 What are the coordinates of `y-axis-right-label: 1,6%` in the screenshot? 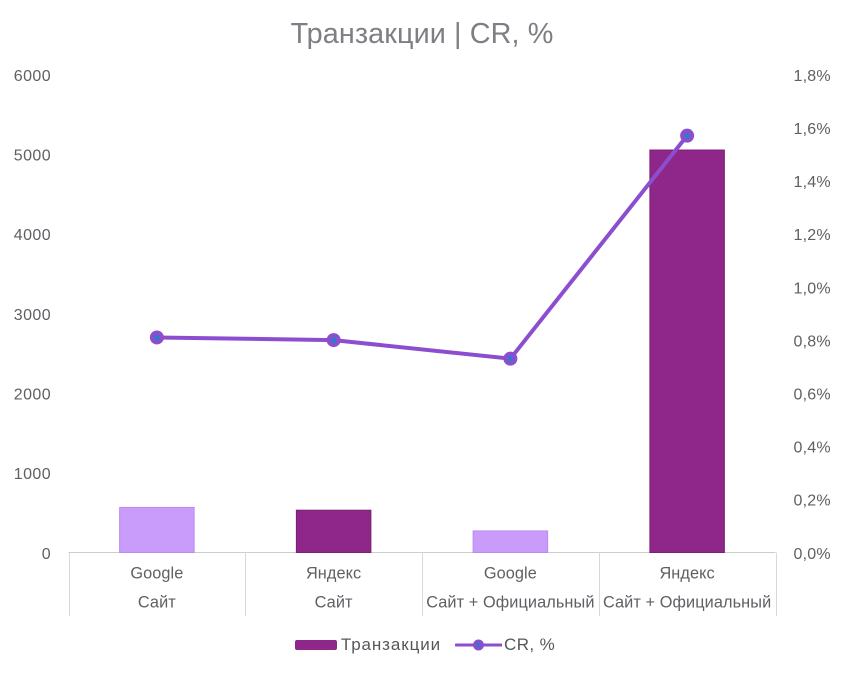 It's located at (812, 129).